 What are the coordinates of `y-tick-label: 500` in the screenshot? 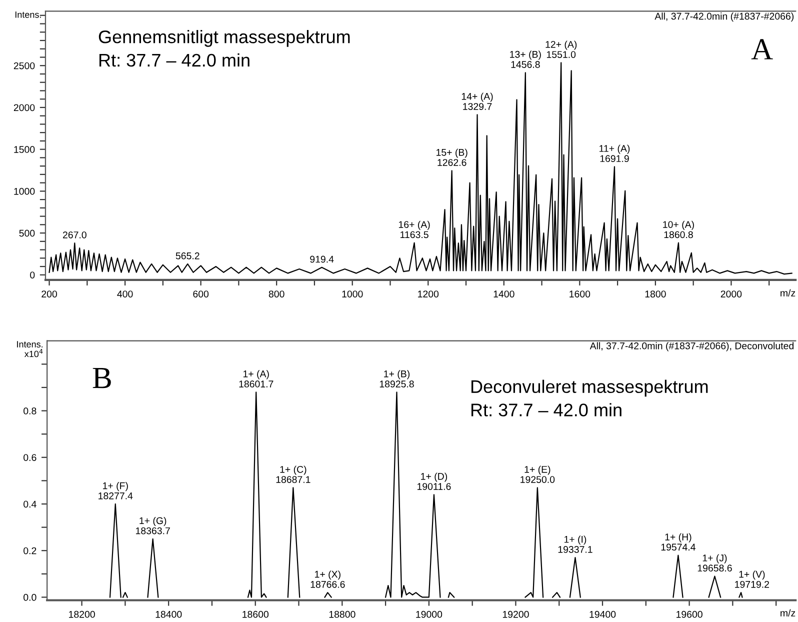 It's located at (27, 233).